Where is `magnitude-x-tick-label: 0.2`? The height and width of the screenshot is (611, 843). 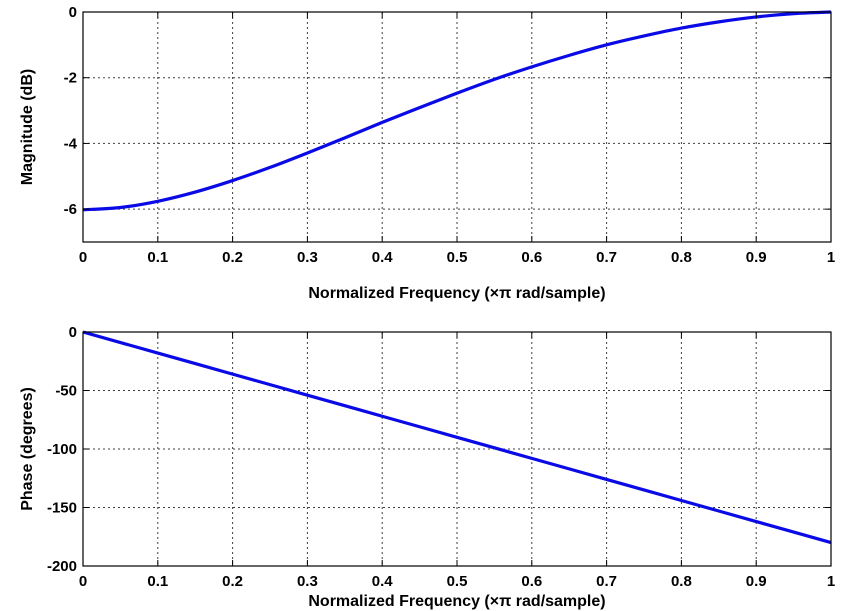 magnitude-x-tick-label: 0.2 is located at coordinates (232, 257).